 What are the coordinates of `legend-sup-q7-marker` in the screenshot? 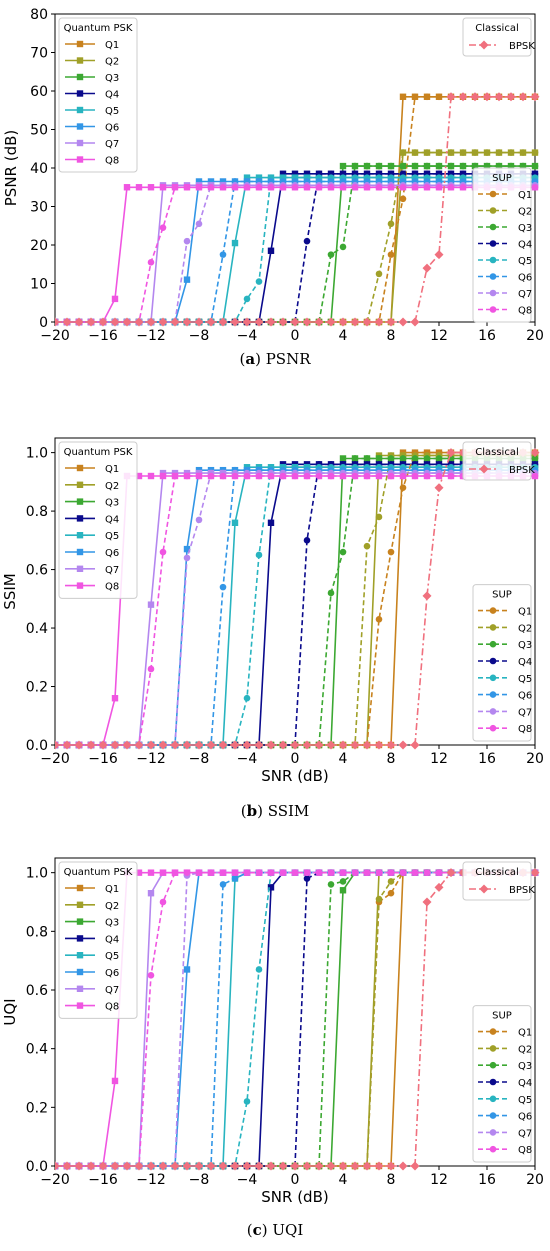 It's located at (493, 711).